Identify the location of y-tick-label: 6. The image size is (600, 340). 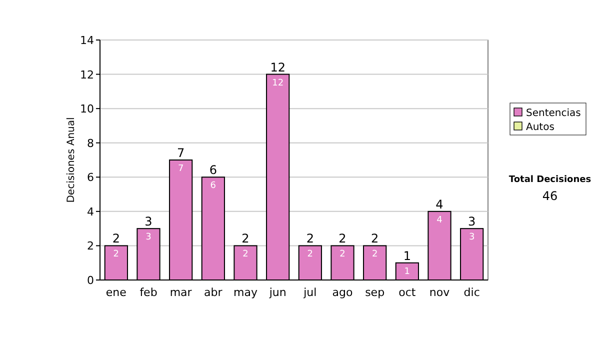
(90, 177).